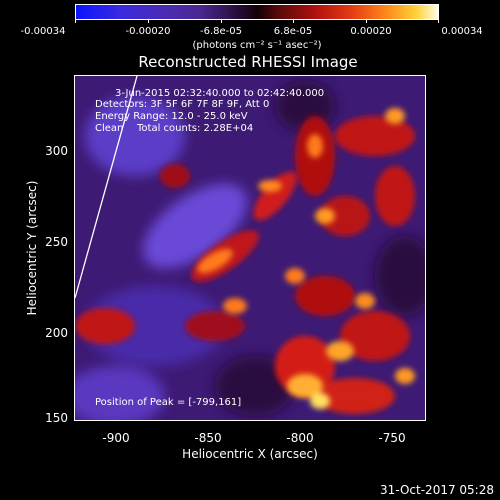 The width and height of the screenshot is (500, 500). Describe the element at coordinates (148, 31) in the screenshot. I see `colorbar-label: -0.00020` at that location.